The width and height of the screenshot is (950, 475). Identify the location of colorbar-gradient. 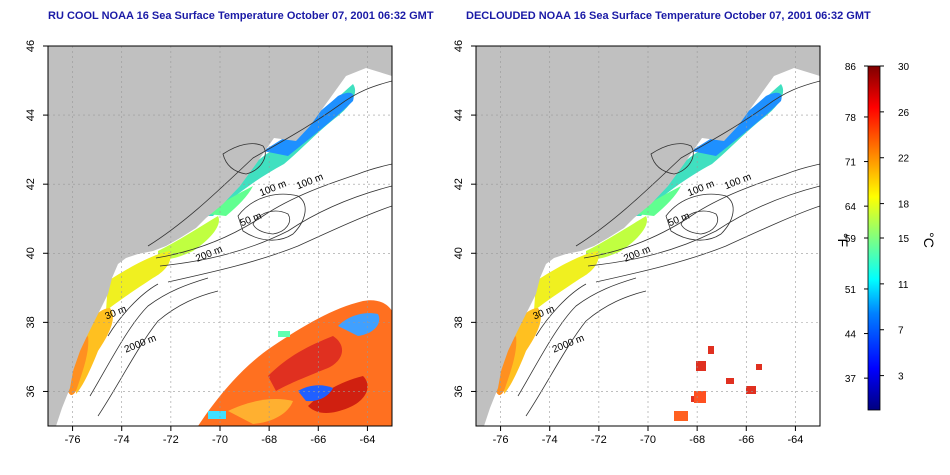
(874, 238).